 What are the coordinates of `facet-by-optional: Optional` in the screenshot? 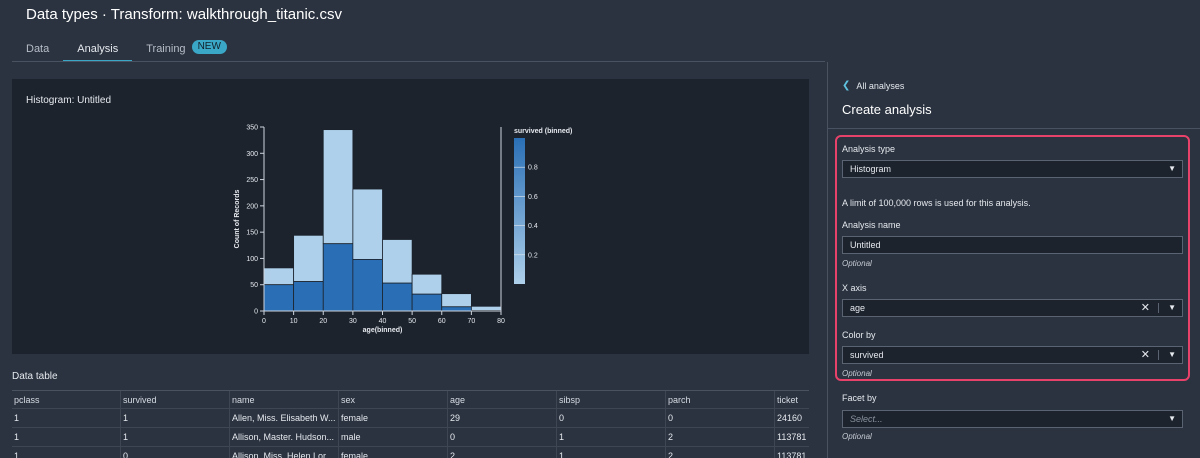 It's located at (857, 436).